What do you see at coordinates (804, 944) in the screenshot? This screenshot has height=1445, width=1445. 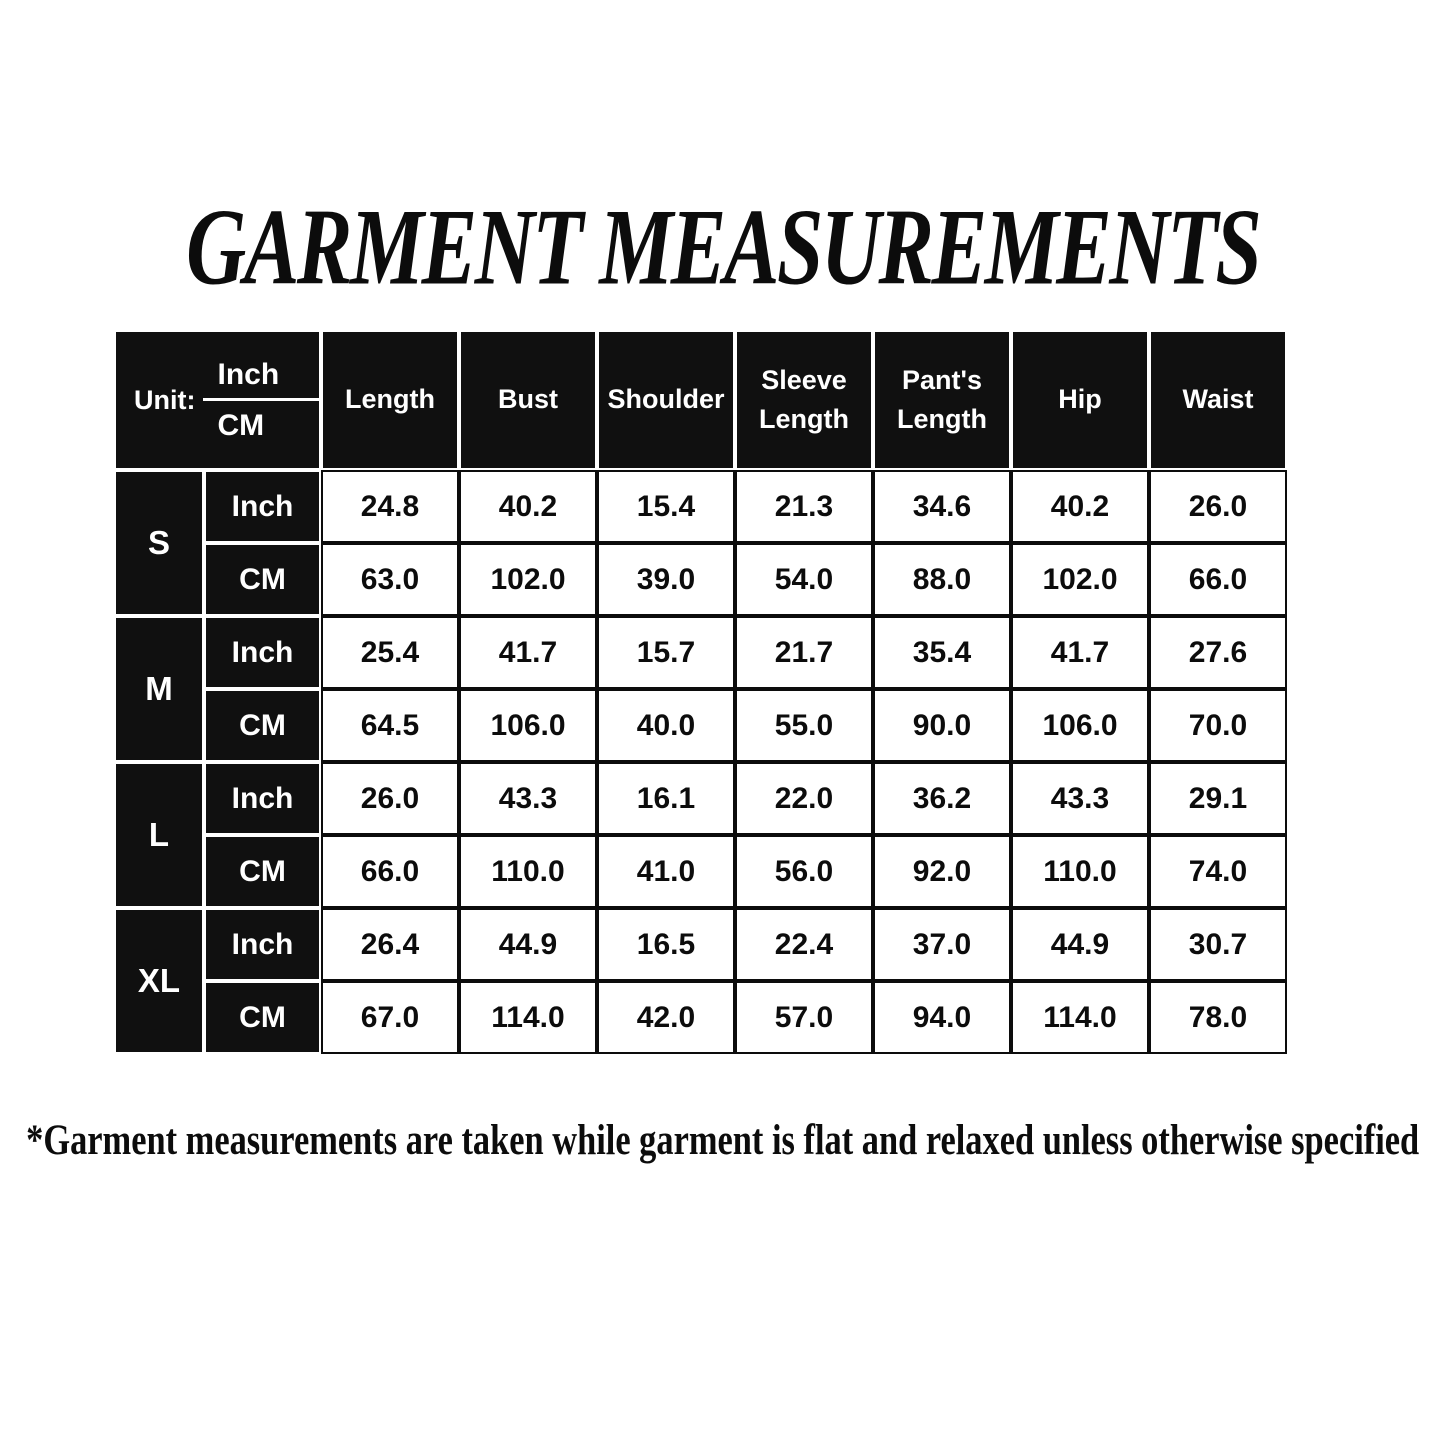 I see `value-cell: 22.4` at bounding box center [804, 944].